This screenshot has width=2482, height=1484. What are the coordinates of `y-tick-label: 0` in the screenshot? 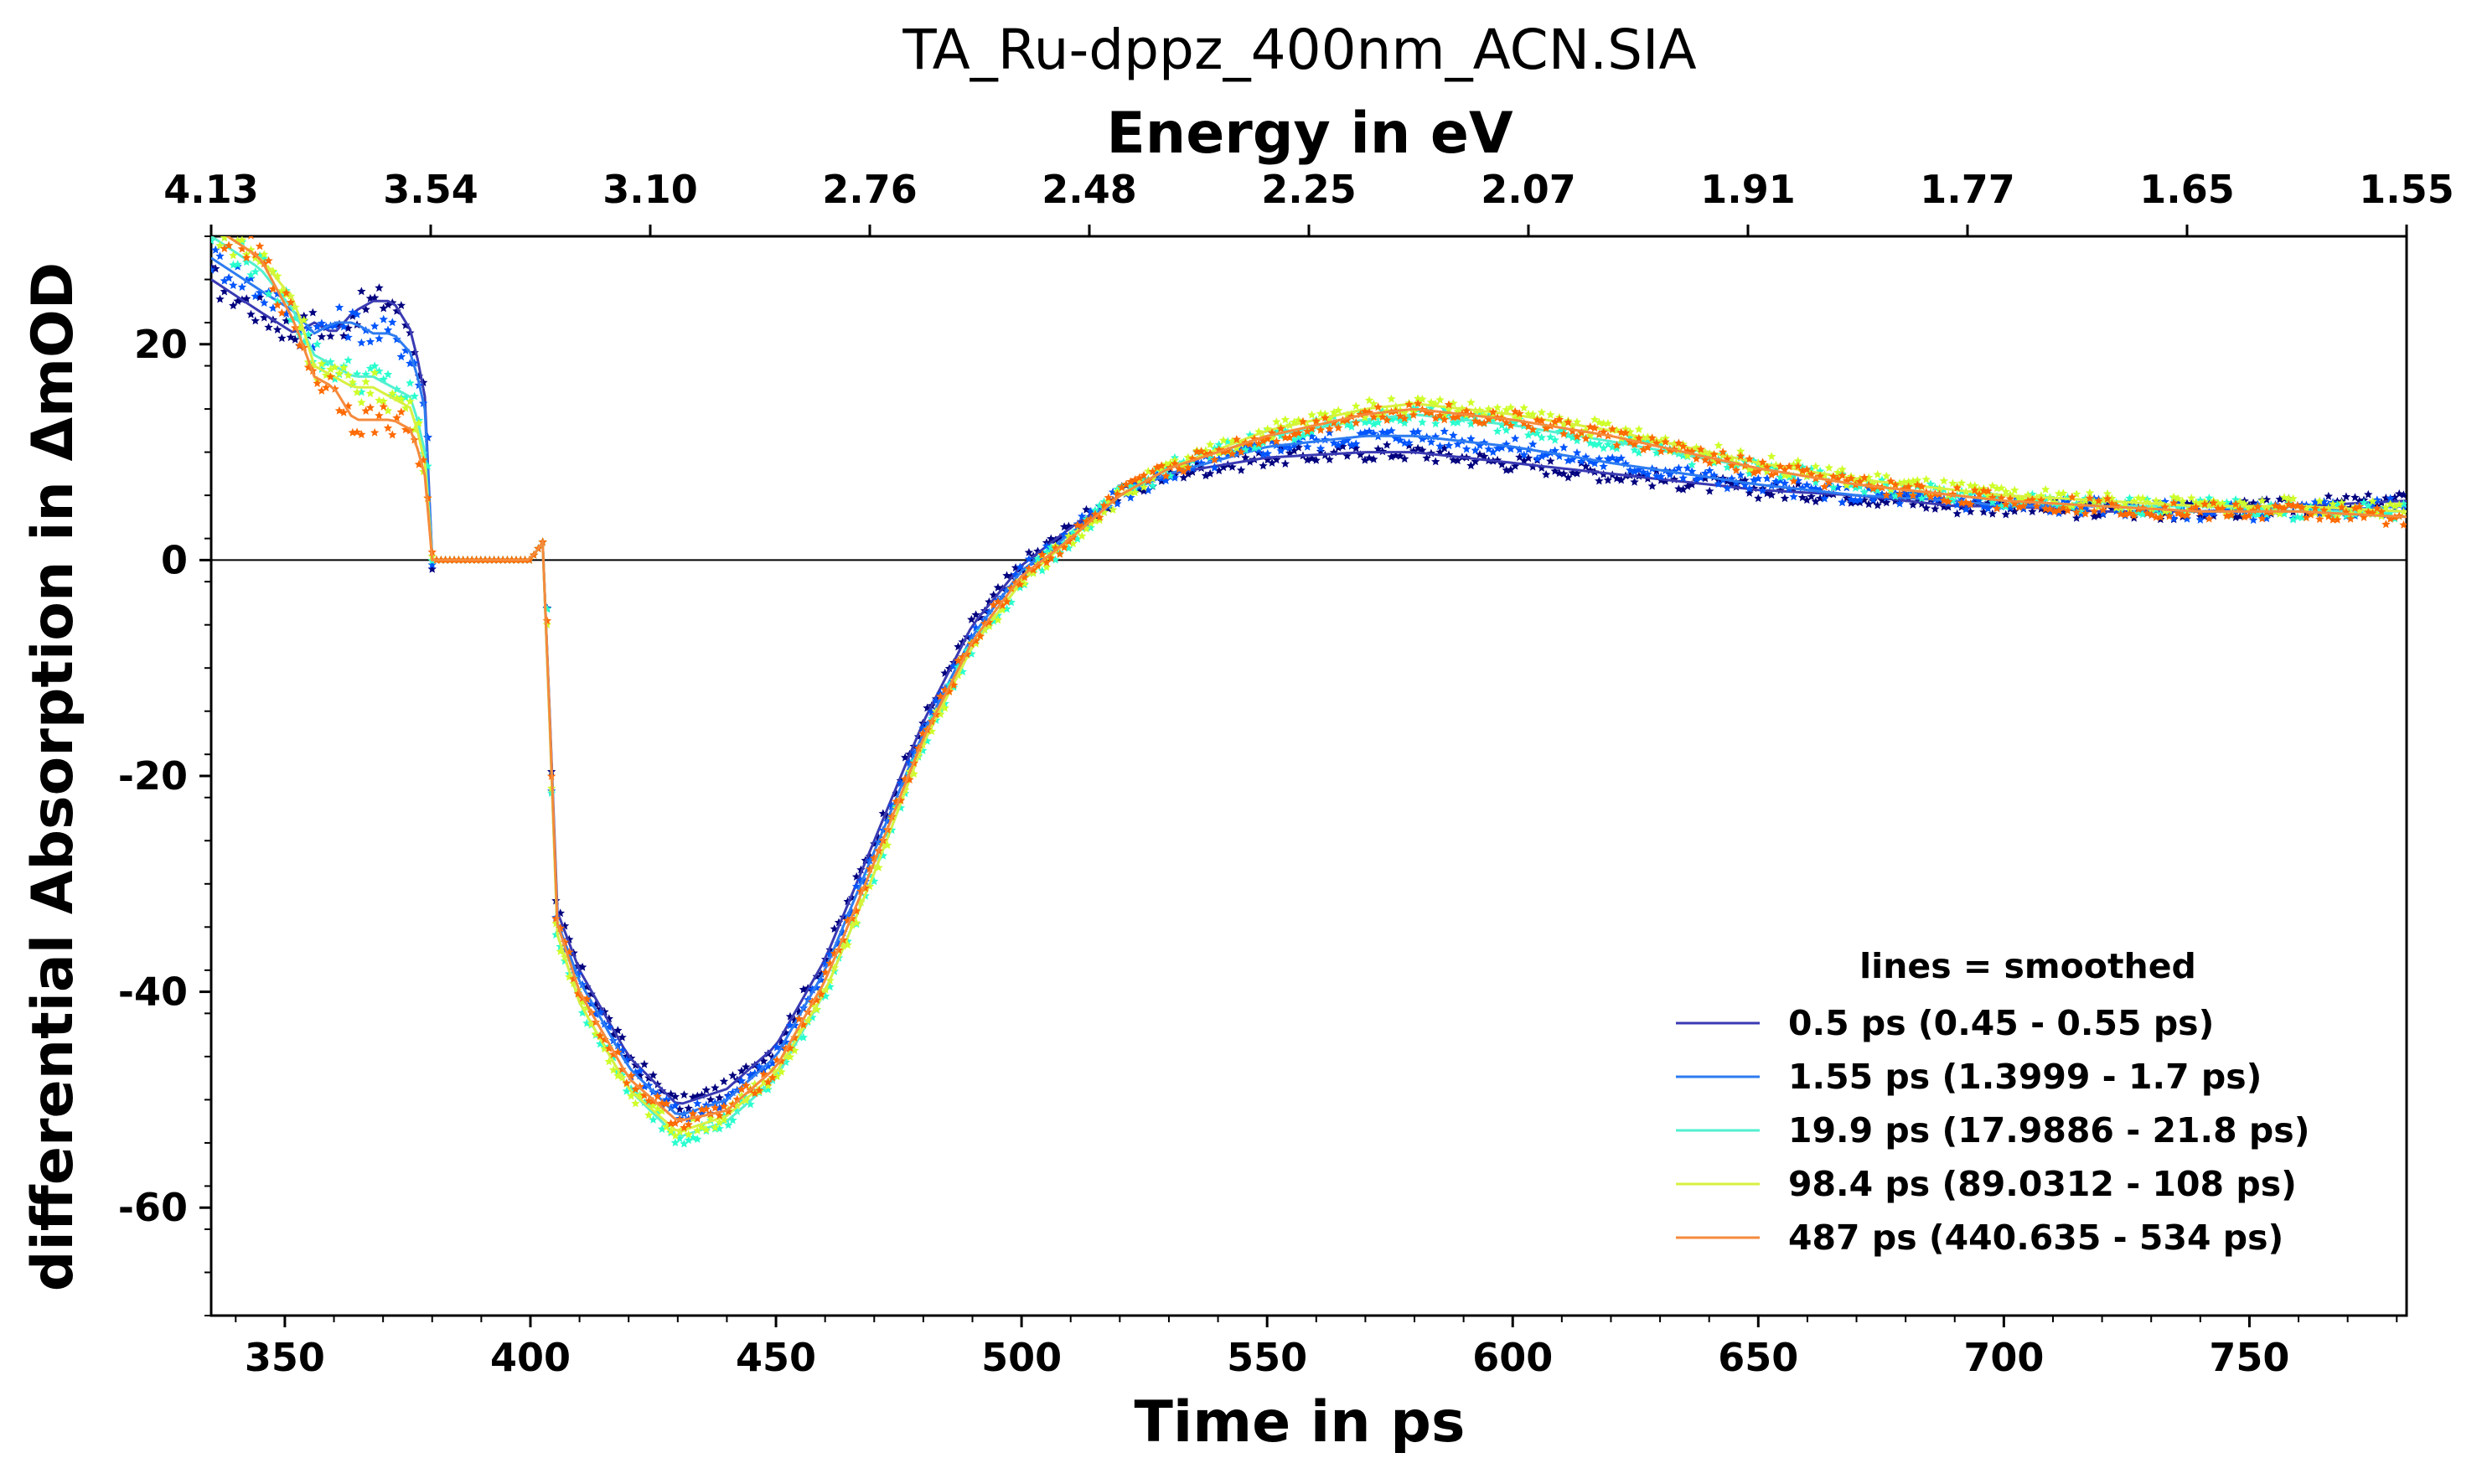 It's located at (174, 560).